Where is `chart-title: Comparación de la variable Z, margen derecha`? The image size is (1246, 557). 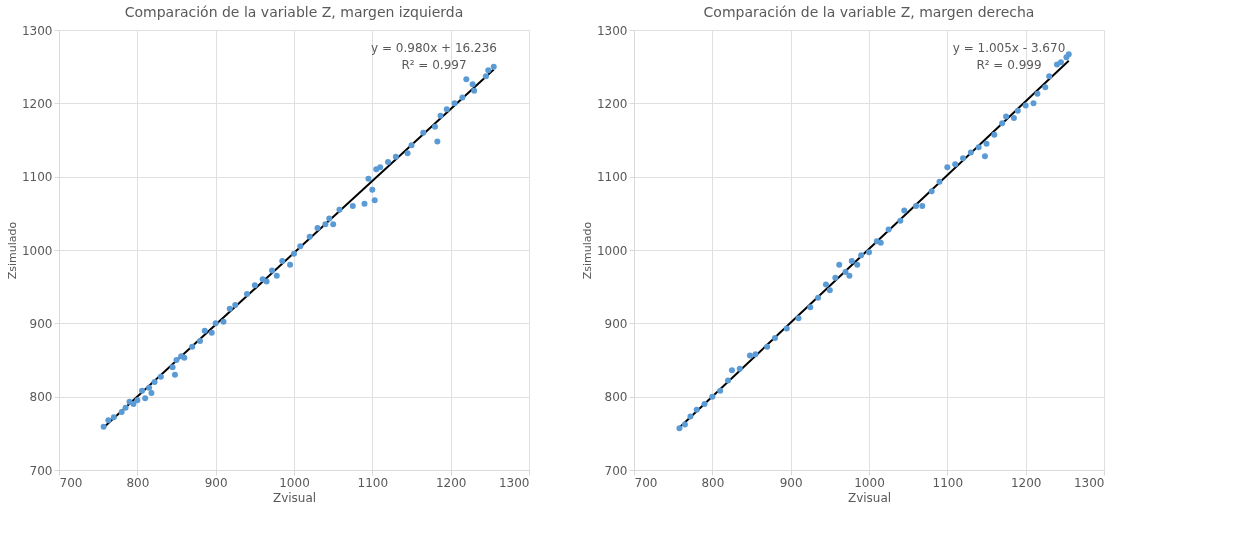 chart-title: Comparación de la variable Z, margen derecha is located at coordinates (869, 12).